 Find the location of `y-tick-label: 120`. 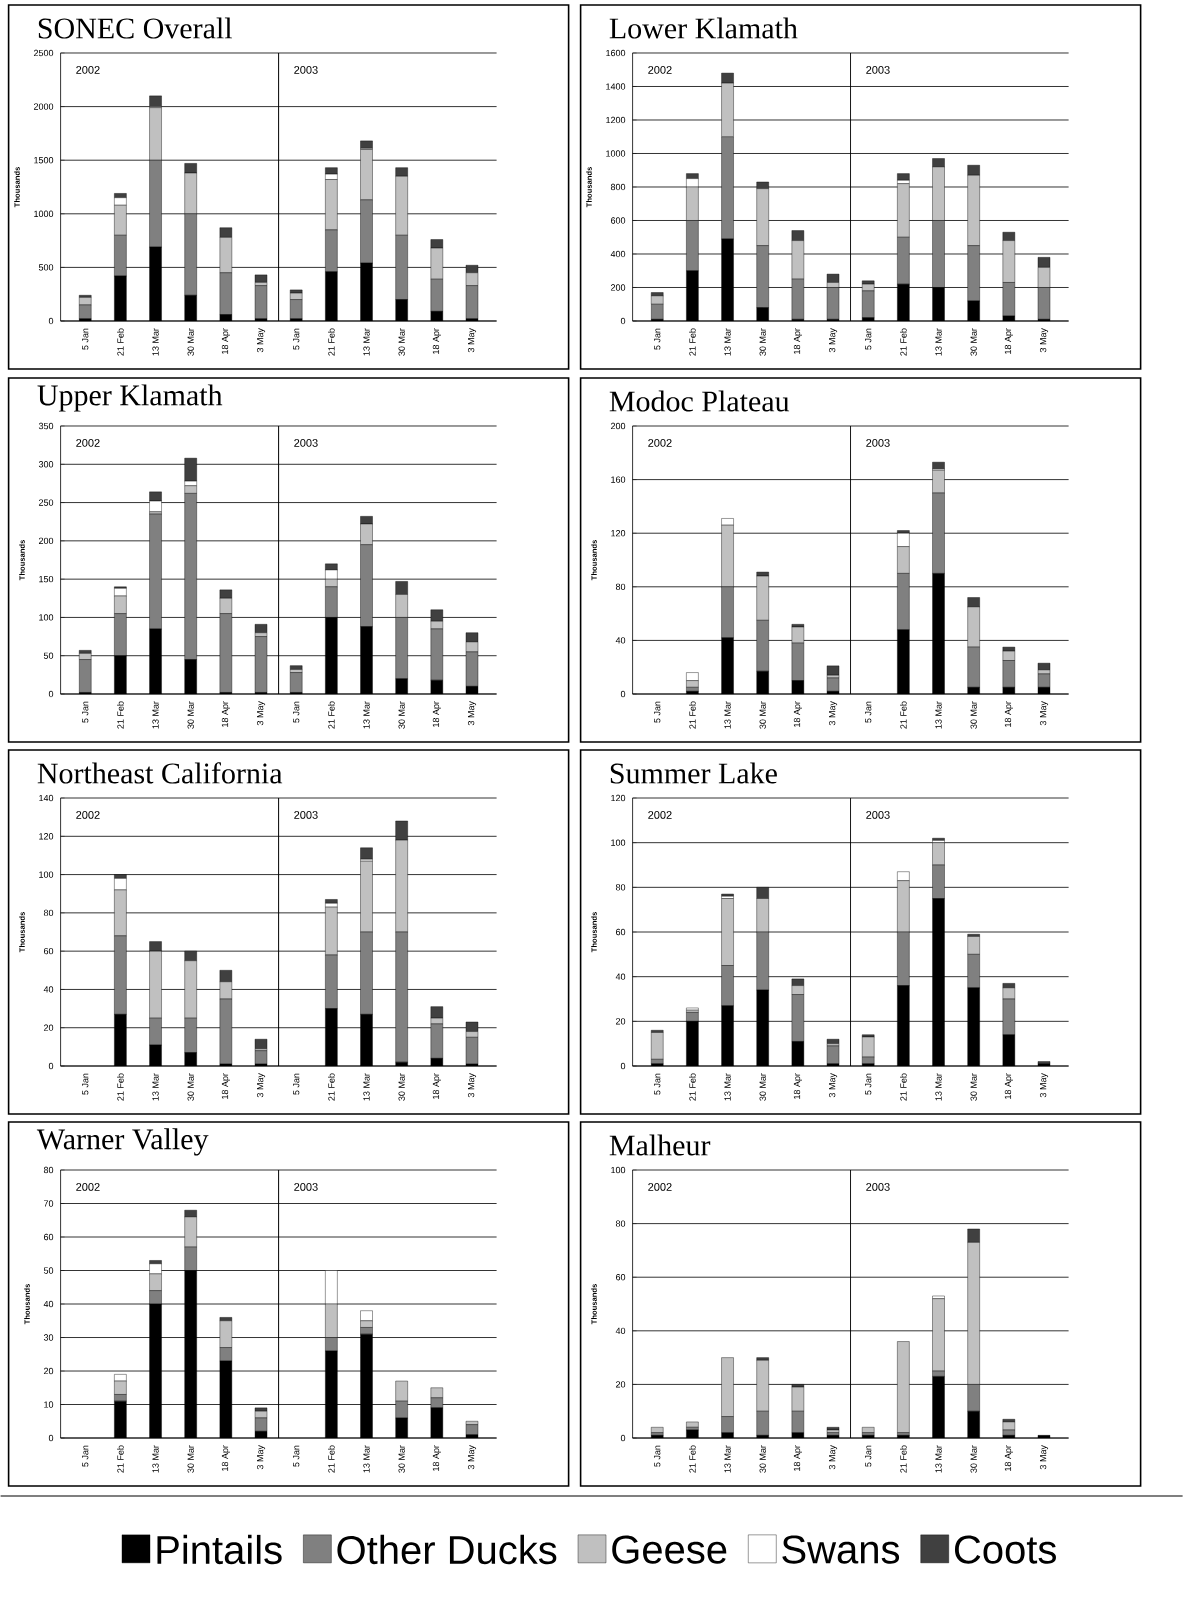

y-tick-label: 120 is located at coordinates (618, 533).